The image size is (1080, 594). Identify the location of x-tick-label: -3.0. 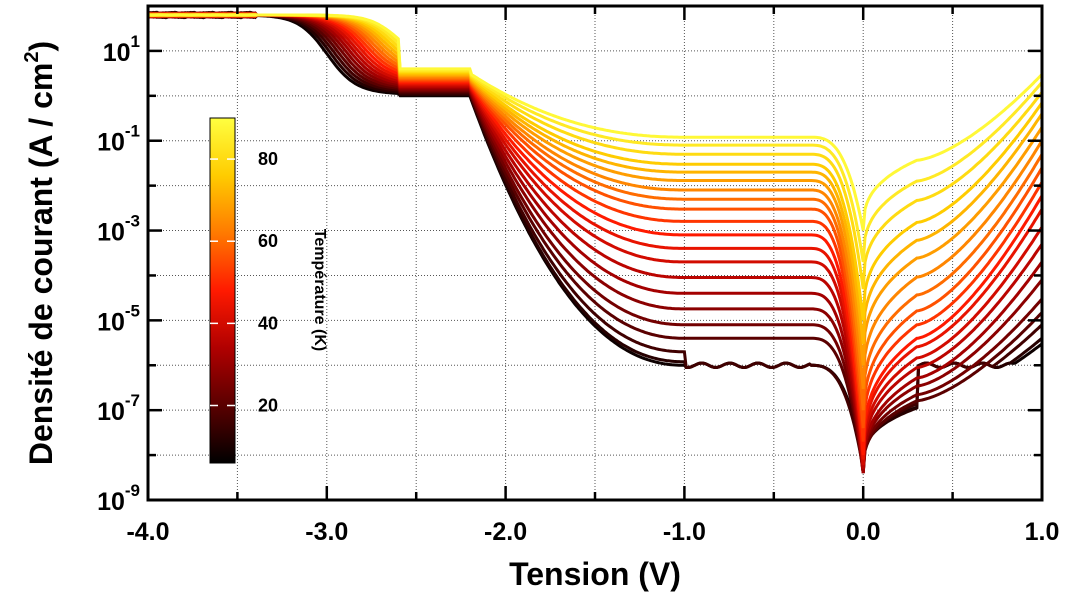
(326, 532).